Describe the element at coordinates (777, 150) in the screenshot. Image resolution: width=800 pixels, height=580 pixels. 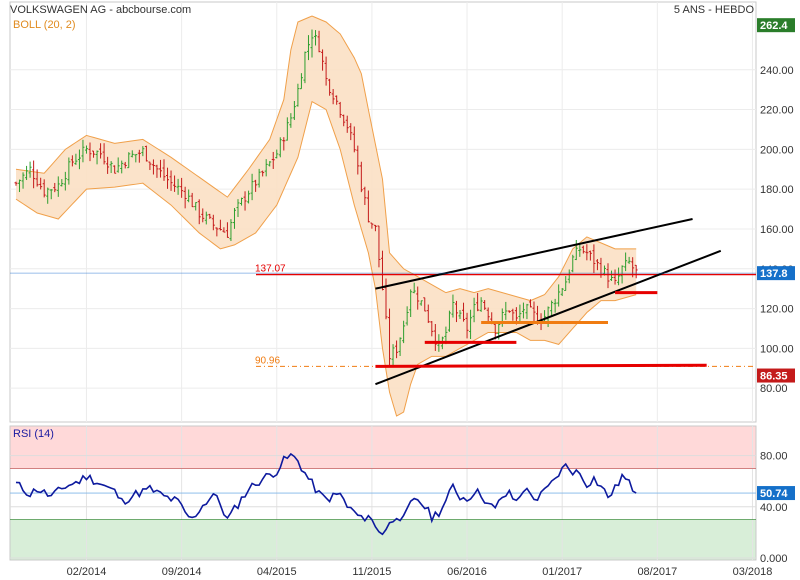
I see `y-tick-label: 200.00` at that location.